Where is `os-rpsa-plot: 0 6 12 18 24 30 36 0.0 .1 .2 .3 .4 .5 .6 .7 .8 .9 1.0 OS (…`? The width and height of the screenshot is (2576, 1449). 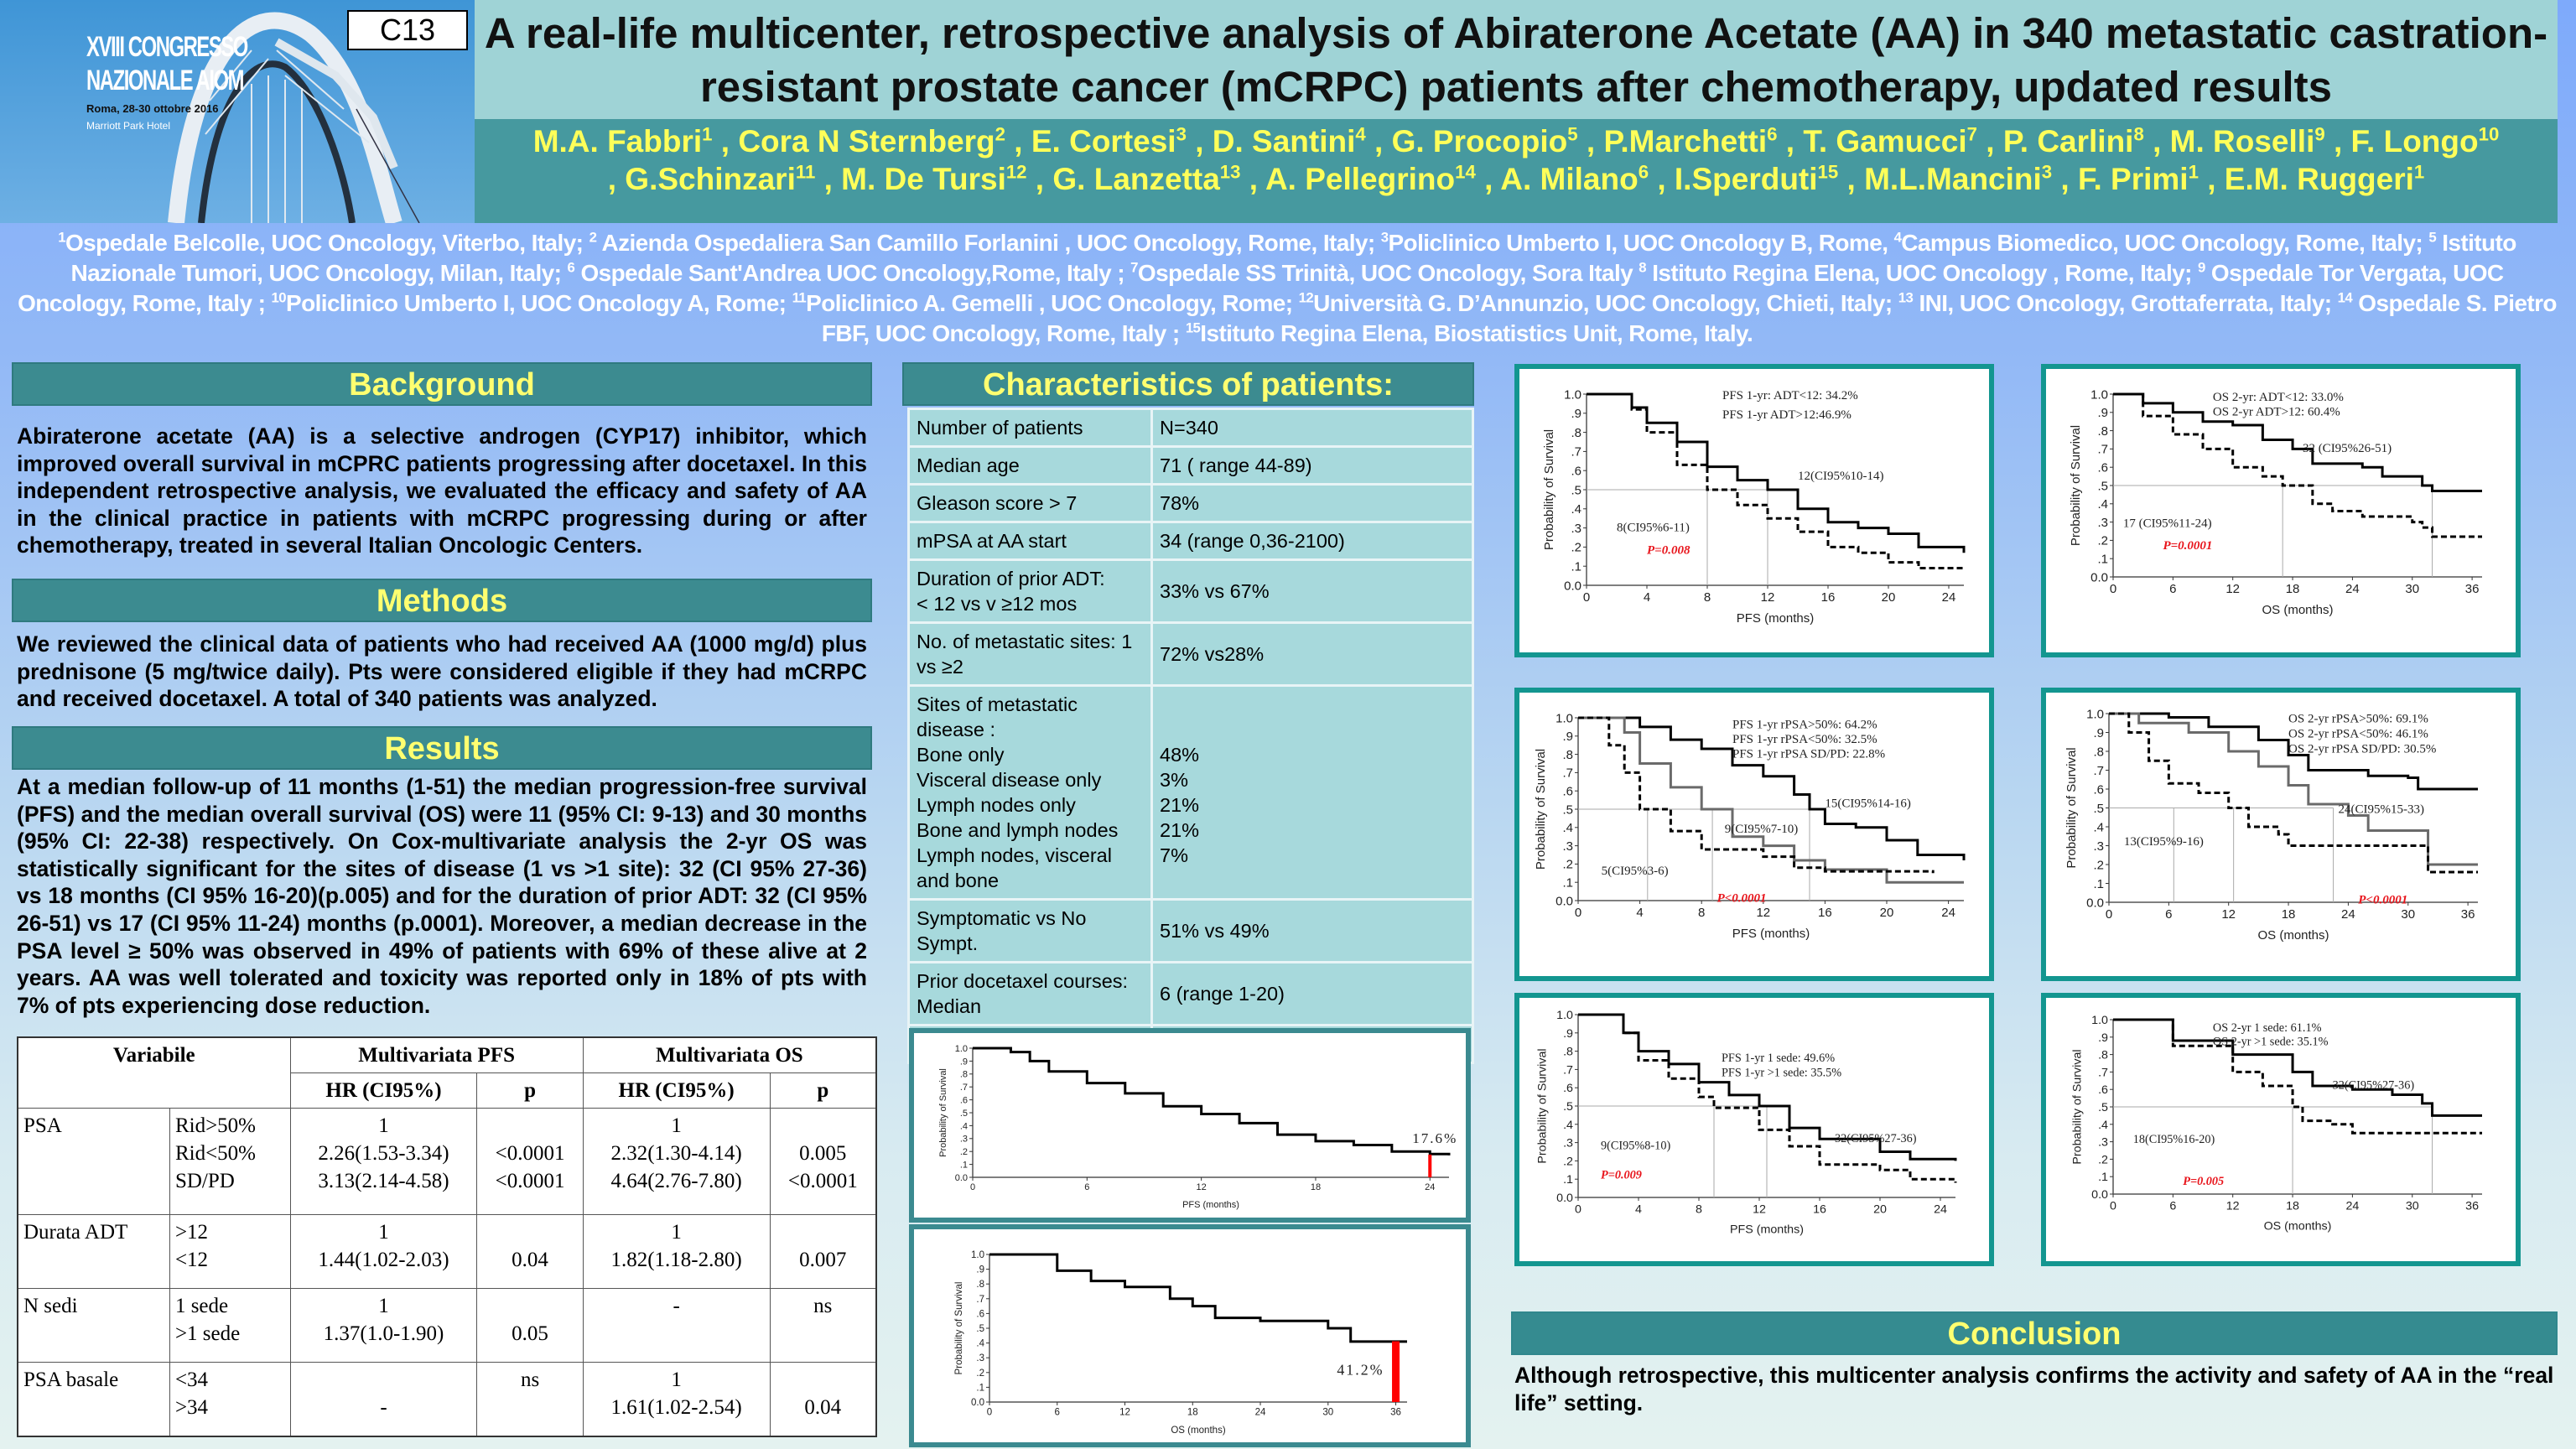
os-rpsa-plot: 0 6 12 18 24 30 36 0.0 .1 .2 .3 .4 .5 .6 .7 .8 .9 1.0 OS (… is located at coordinates (2271, 825).